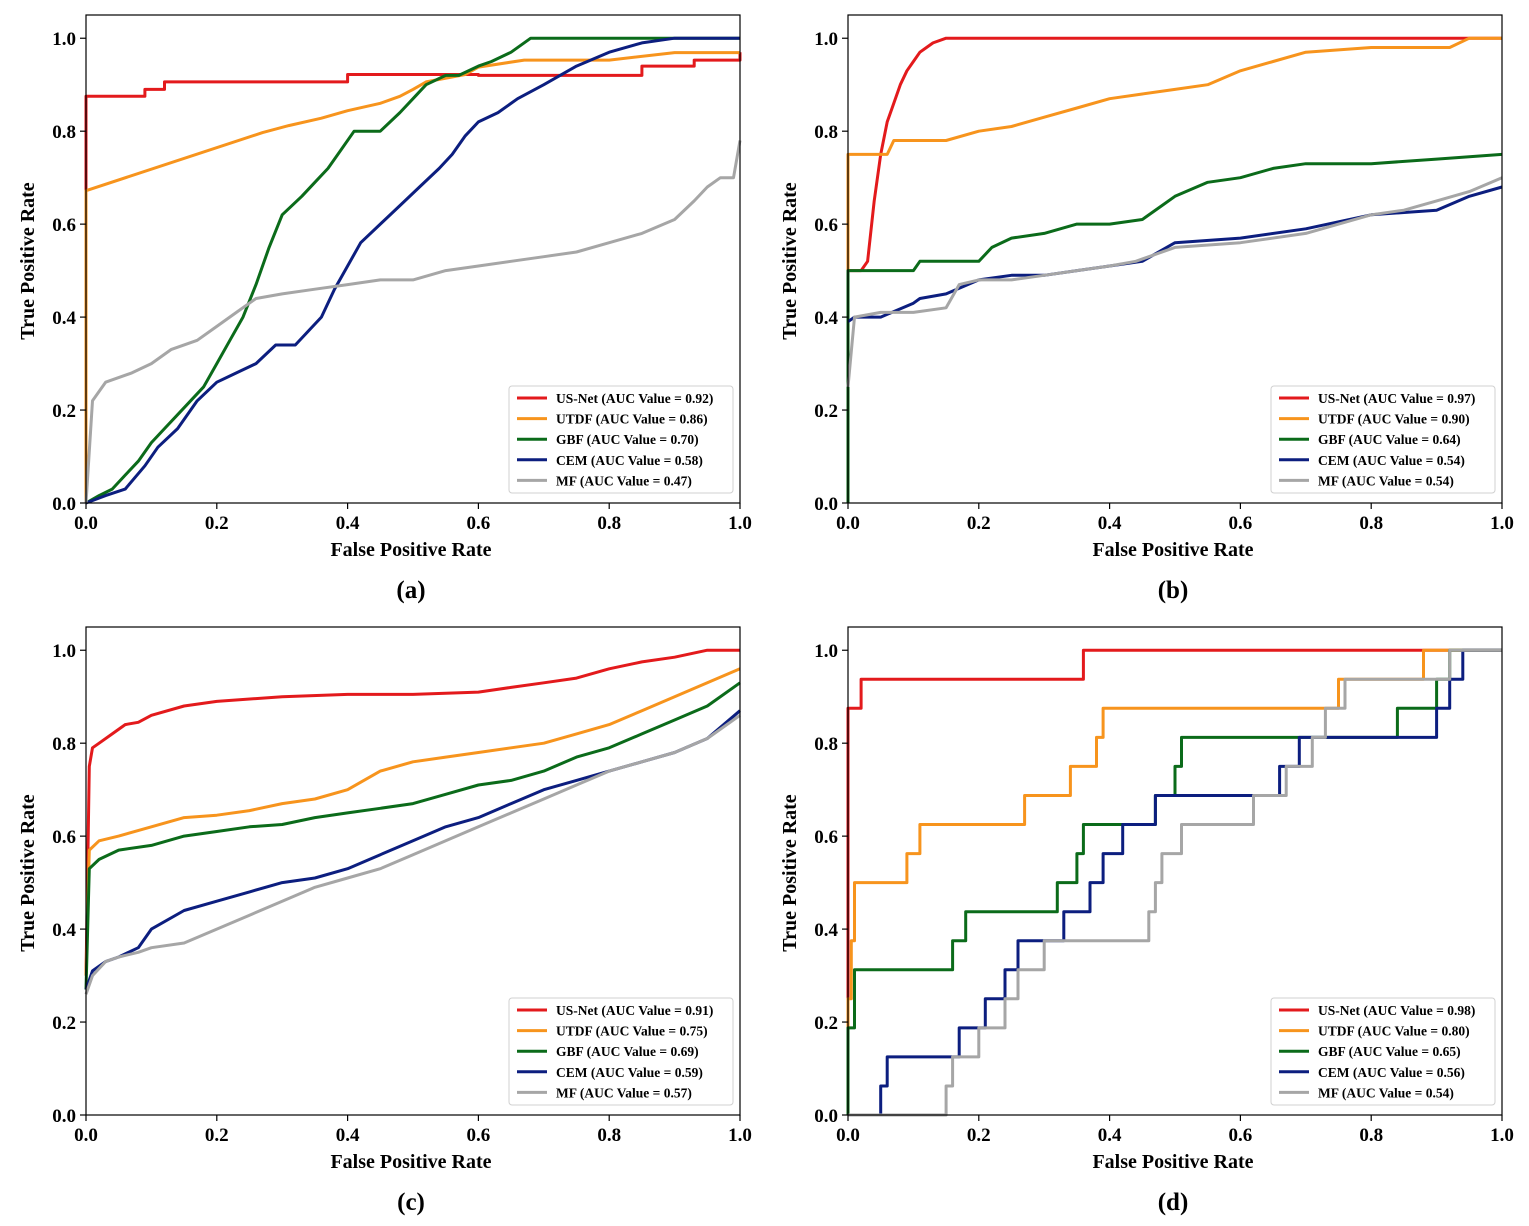 This screenshot has height=1226, width=1529. What do you see at coordinates (632, 1031) in the screenshot?
I see `legend-label: UTDF (AUC Value = 0.75)` at bounding box center [632, 1031].